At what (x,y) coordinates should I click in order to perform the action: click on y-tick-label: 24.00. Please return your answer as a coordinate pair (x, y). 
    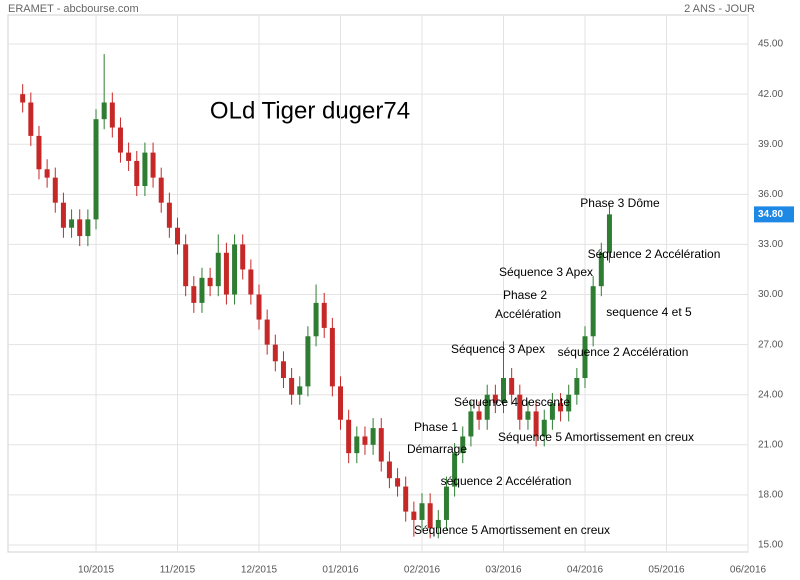
    Looking at the image, I should click on (770, 394).